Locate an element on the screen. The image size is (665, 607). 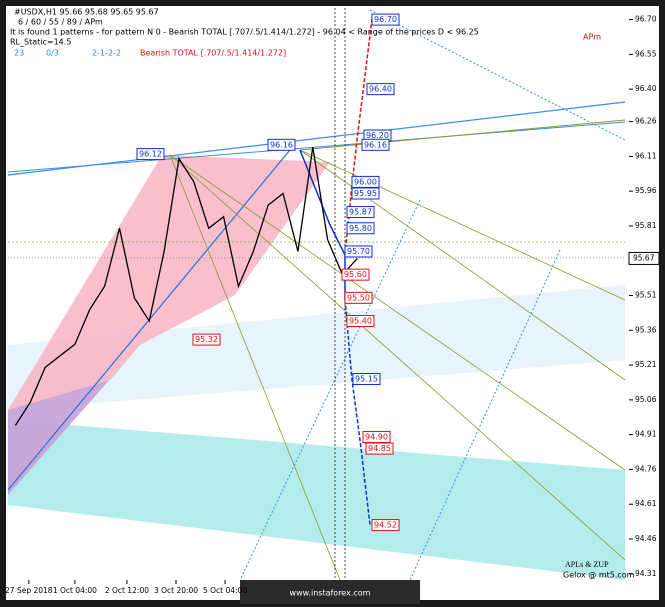
footer-title: APLs & ZUP is located at coordinates (587, 564).